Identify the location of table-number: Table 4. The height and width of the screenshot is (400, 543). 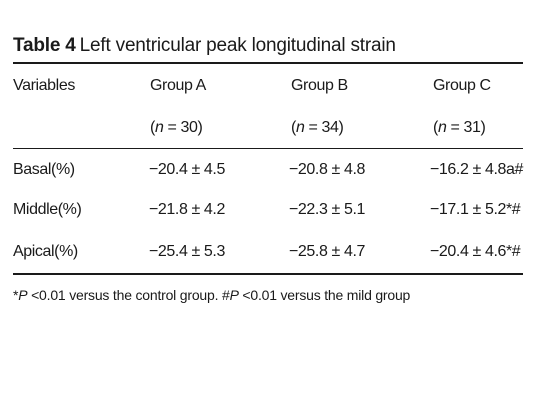
(44, 45).